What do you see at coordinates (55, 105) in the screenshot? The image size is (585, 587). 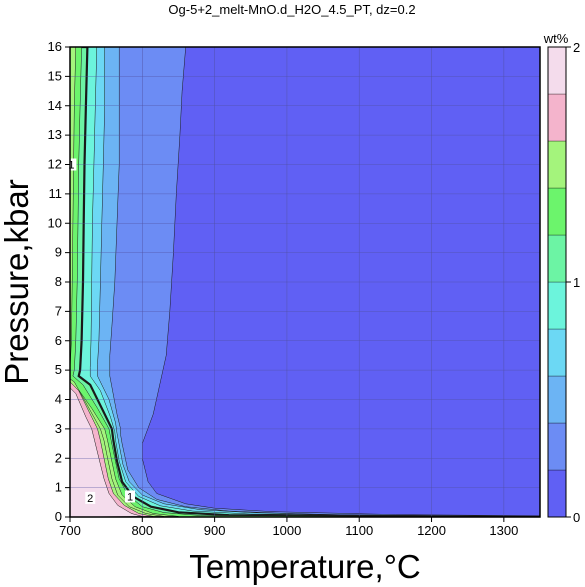 I see `y-tick-label: 14` at bounding box center [55, 105].